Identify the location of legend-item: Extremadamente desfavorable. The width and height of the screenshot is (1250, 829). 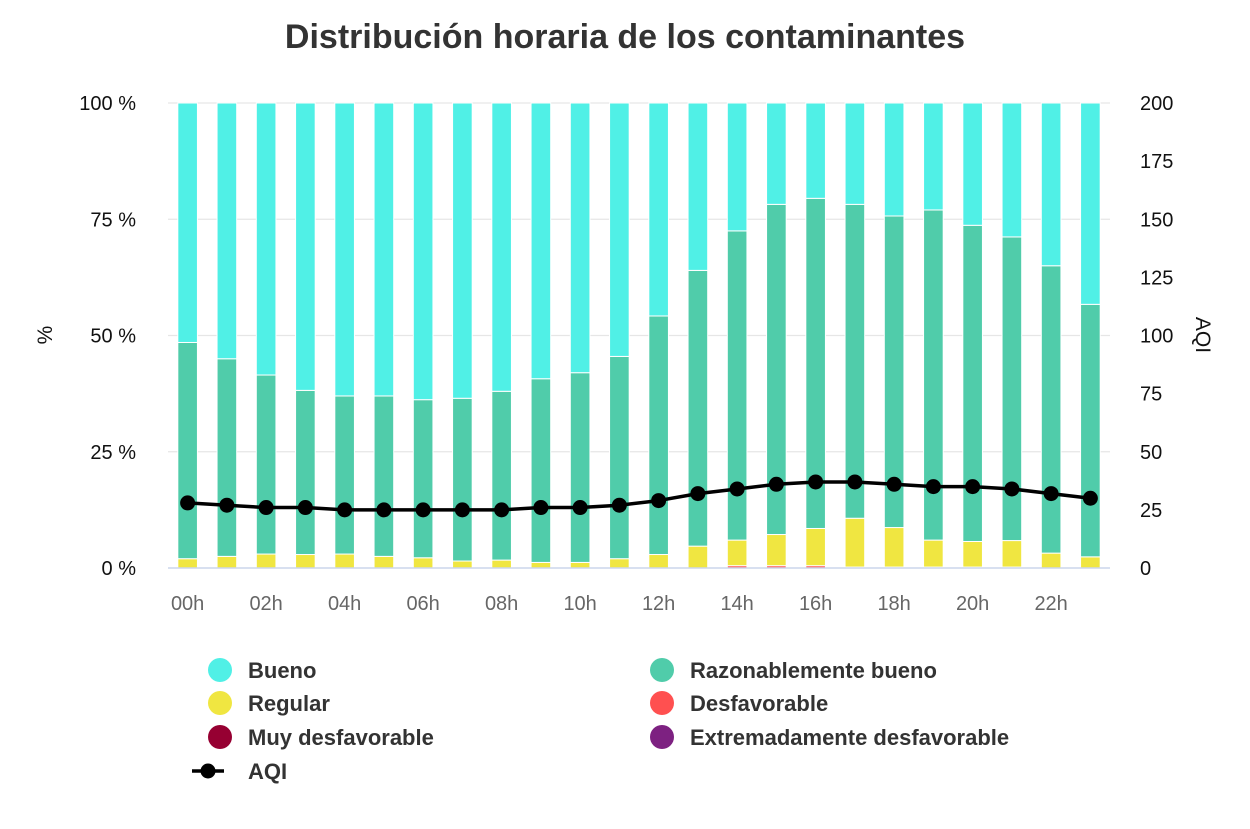
(829, 737).